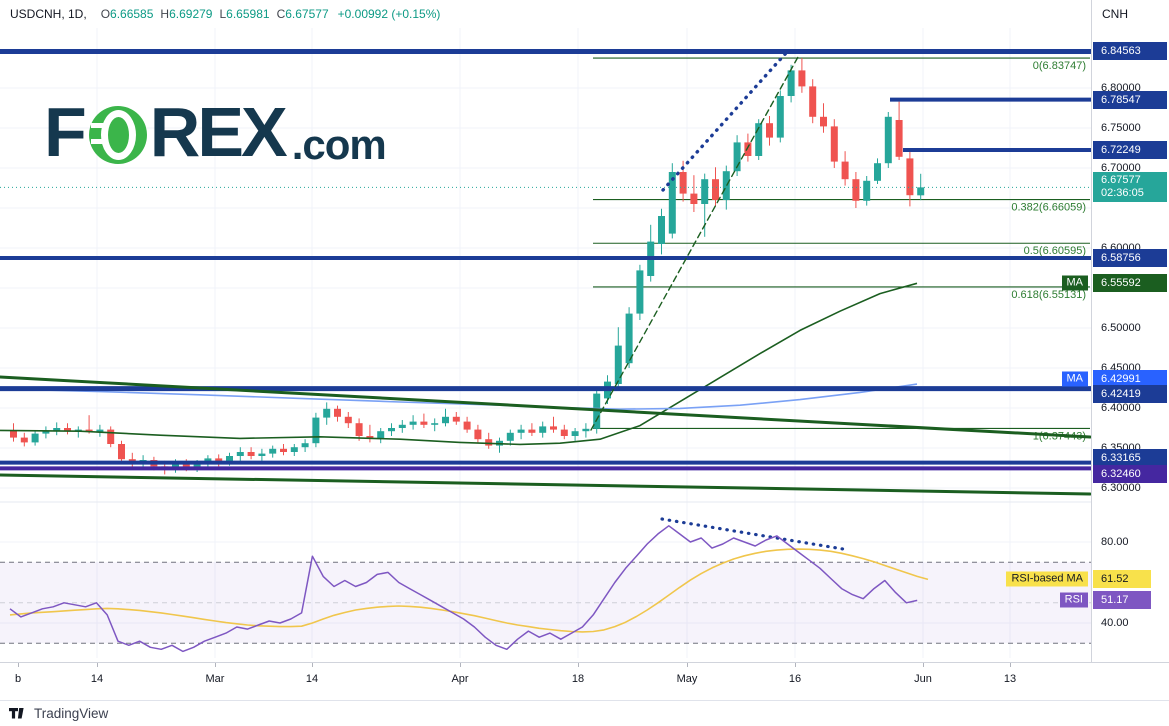  What do you see at coordinates (1130, 393) in the screenshot?
I see `price-level-badge: 6.42419` at bounding box center [1130, 393].